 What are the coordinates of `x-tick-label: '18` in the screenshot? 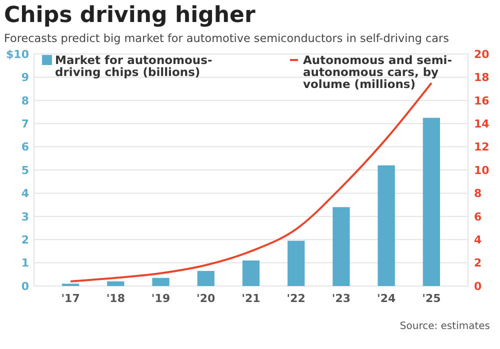 It's located at (115, 298).